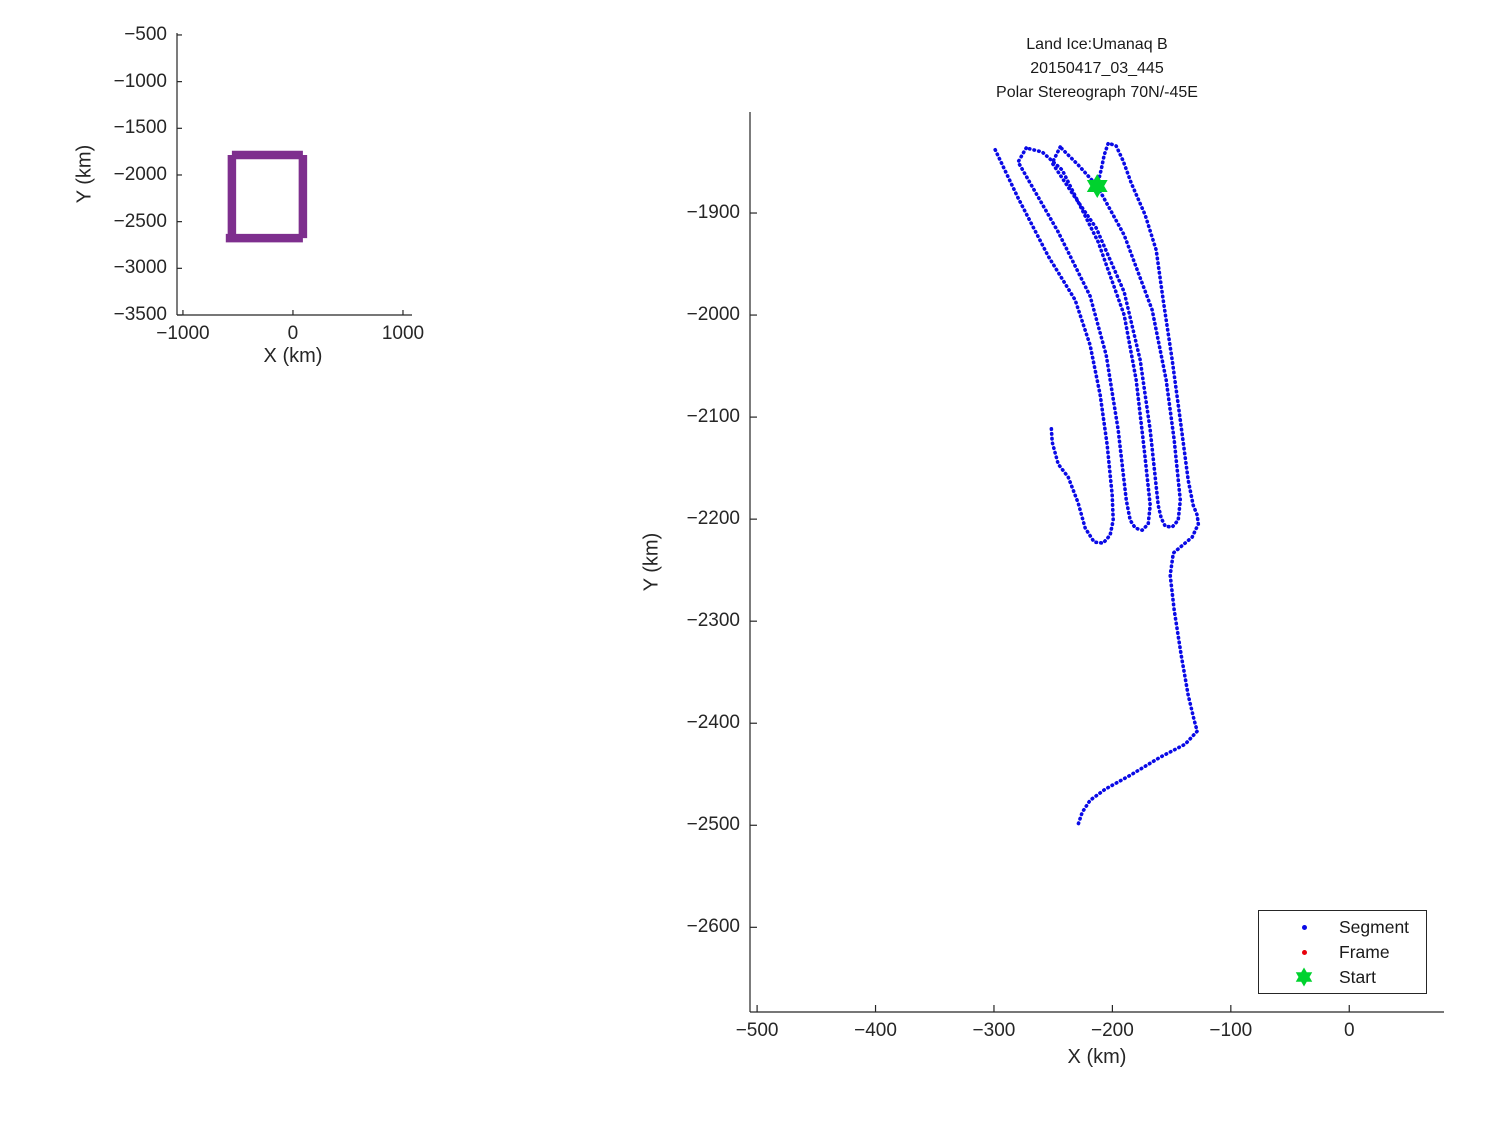  Describe the element at coordinates (1304, 927) in the screenshot. I see `segment-dot-icon` at that location.